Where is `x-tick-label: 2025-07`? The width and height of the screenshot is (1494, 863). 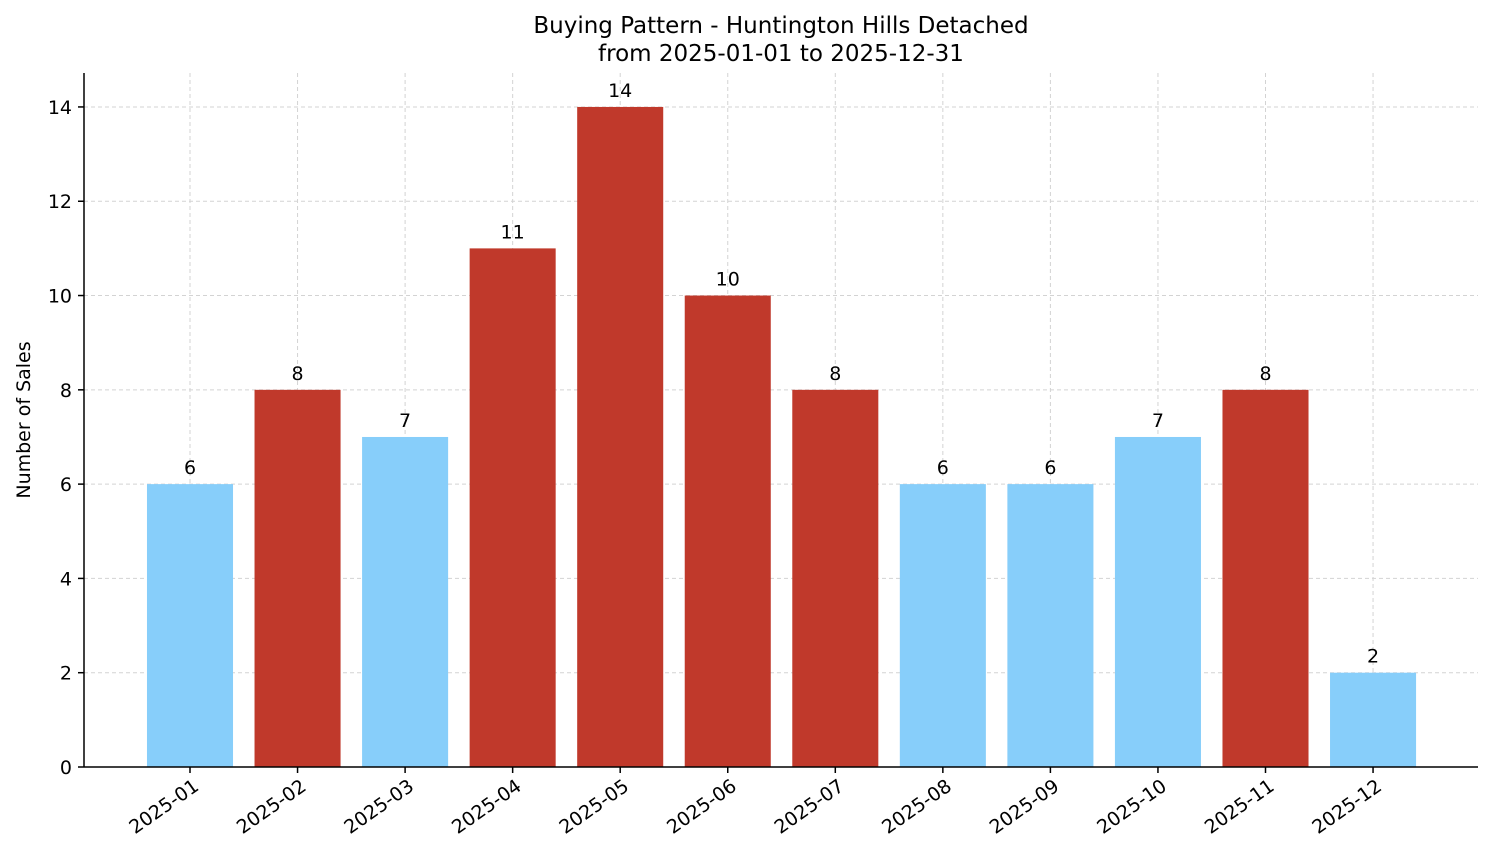
x-tick-label: 2025-07 is located at coordinates (810, 807).